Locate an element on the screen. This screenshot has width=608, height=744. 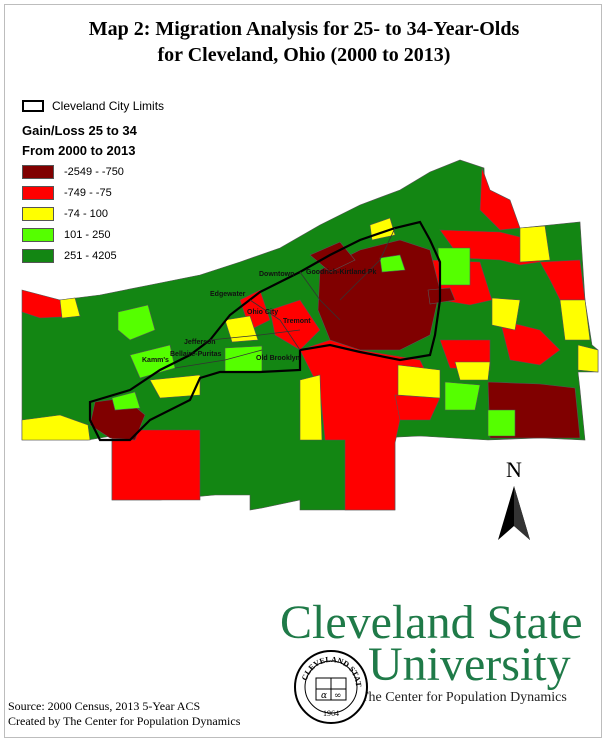
legend-item-label: 101 - 250 is located at coordinates (87, 234).